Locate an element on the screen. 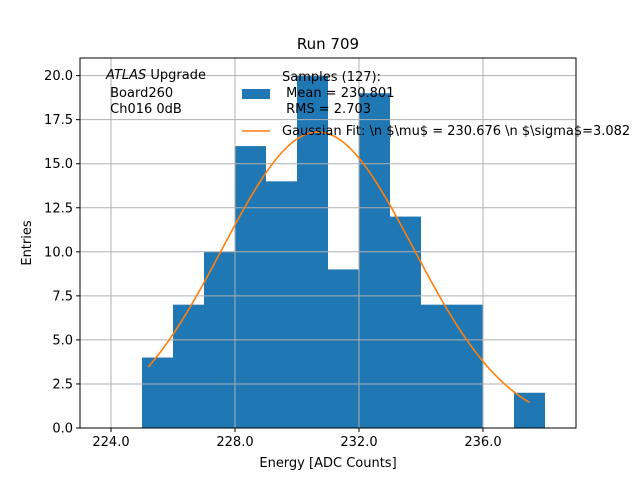 The height and width of the screenshot is (480, 640). x-axis-ticks: 224.0 228.0 232.0 236.0 is located at coordinates (297, 439).